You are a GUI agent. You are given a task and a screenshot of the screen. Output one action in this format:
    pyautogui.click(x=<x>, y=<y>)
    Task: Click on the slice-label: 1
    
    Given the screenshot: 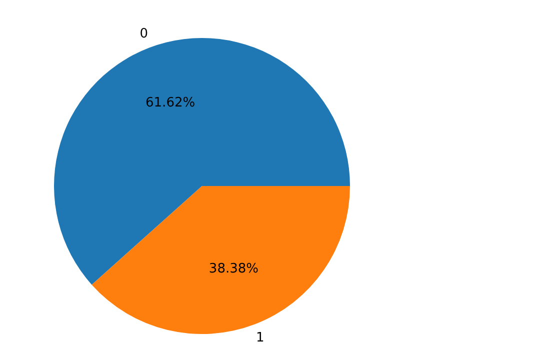 What is the action you would take?
    pyautogui.click(x=260, y=338)
    